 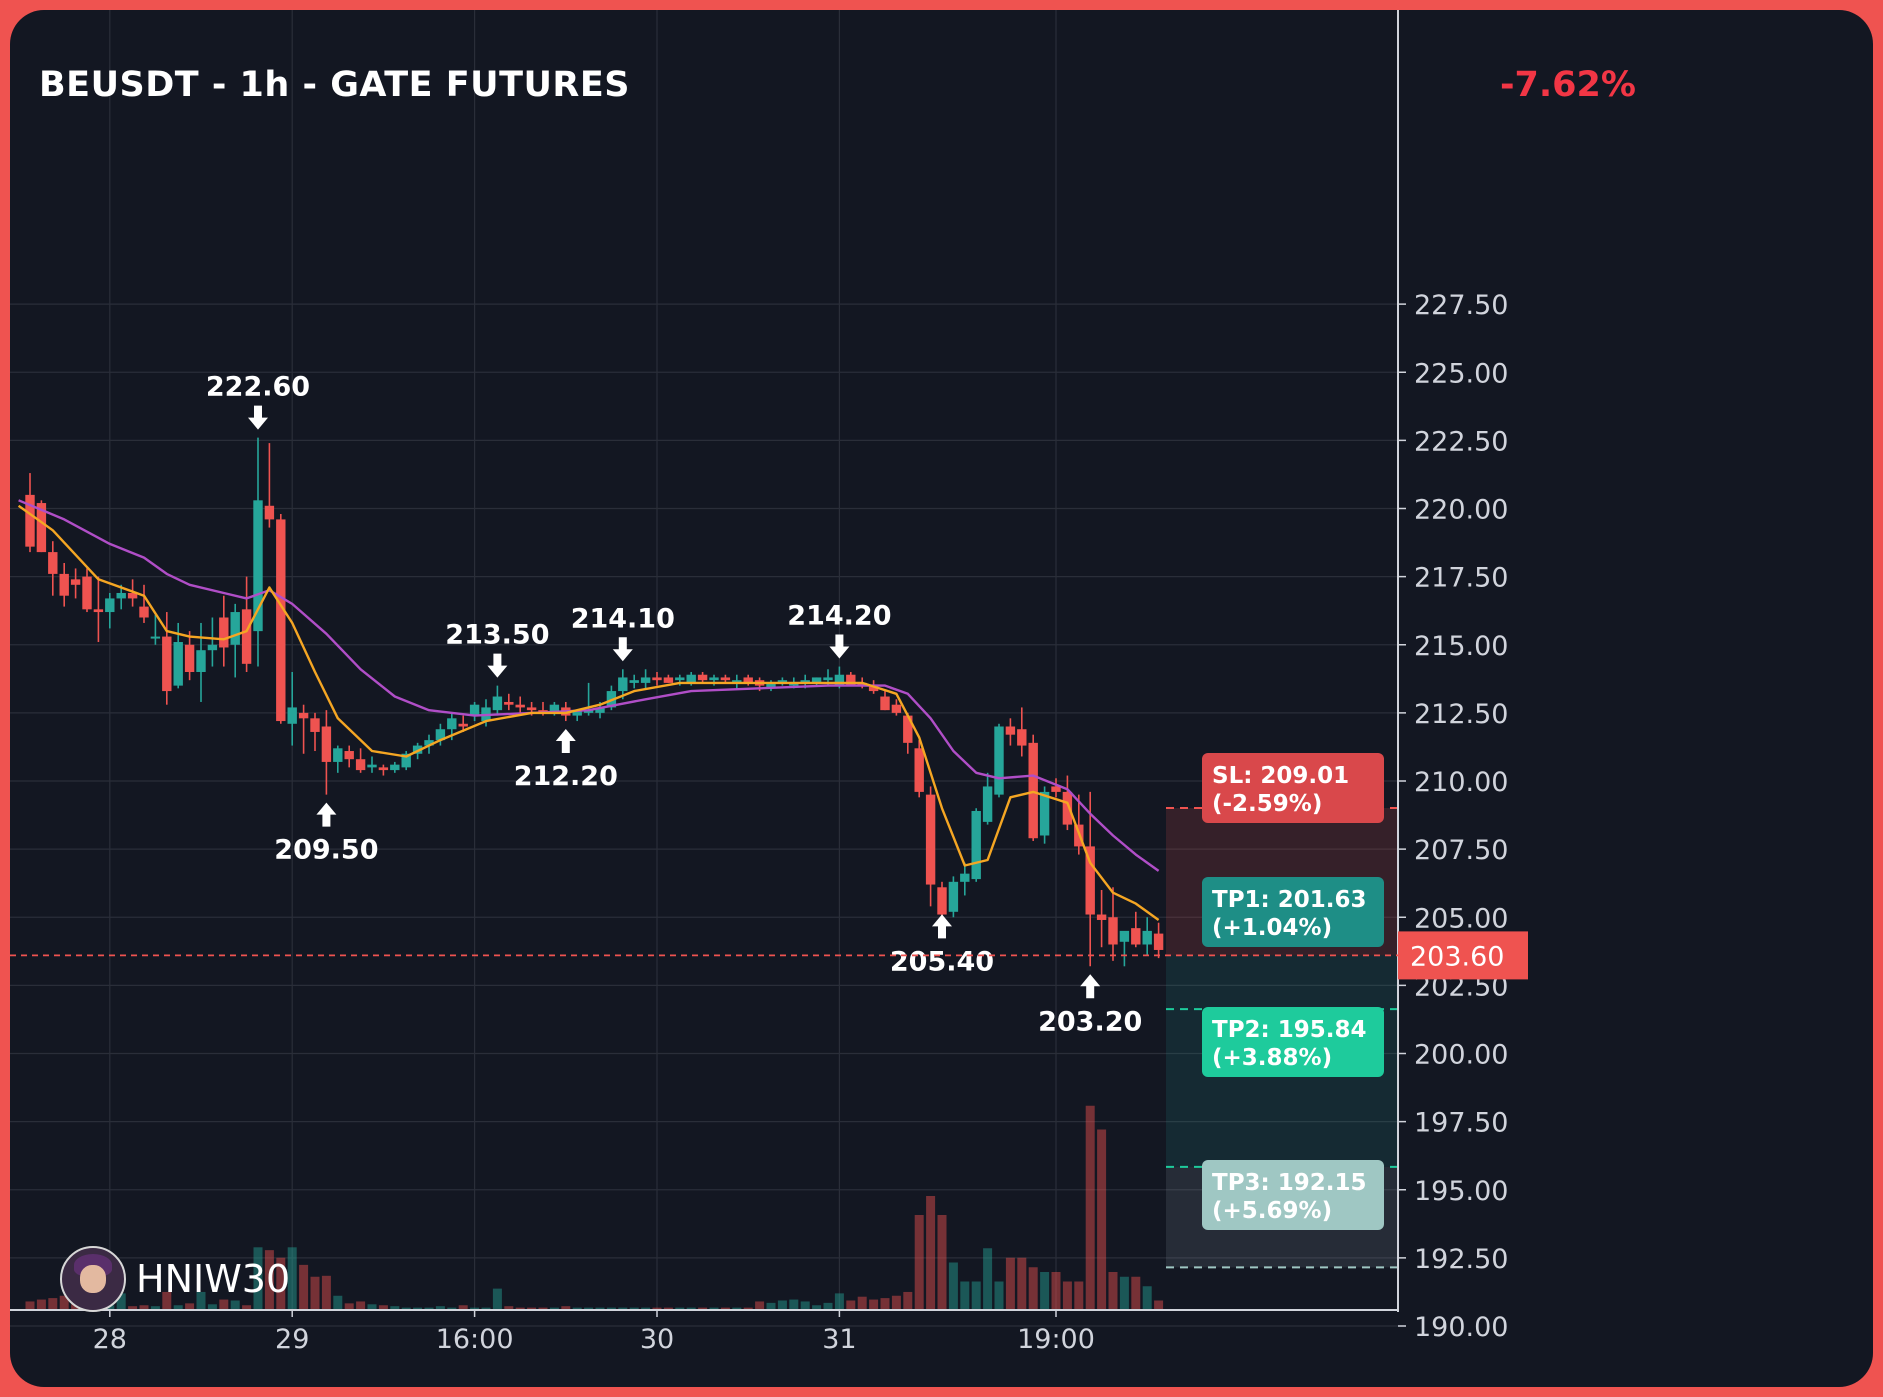 What do you see at coordinates (110, 1339) in the screenshot?
I see `x-tick-label: 28` at bounding box center [110, 1339].